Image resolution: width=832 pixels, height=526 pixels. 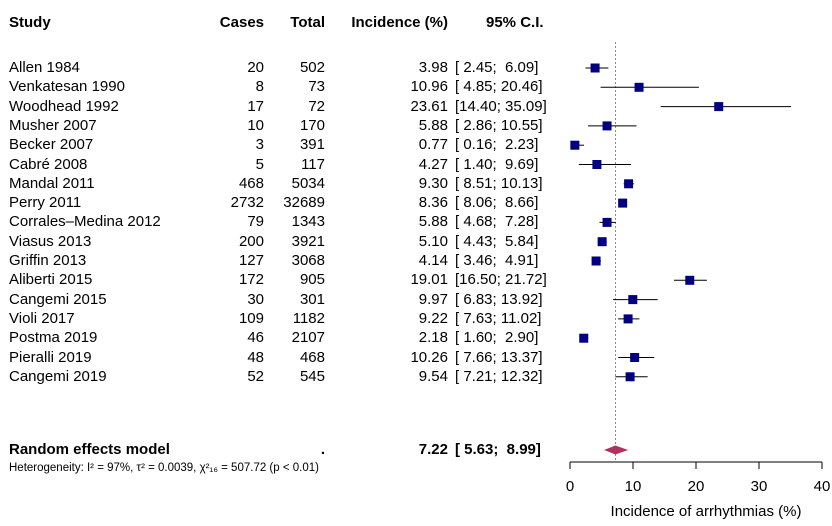 What do you see at coordinates (433, 183) in the screenshot?
I see `study-incidence: 9.30` at bounding box center [433, 183].